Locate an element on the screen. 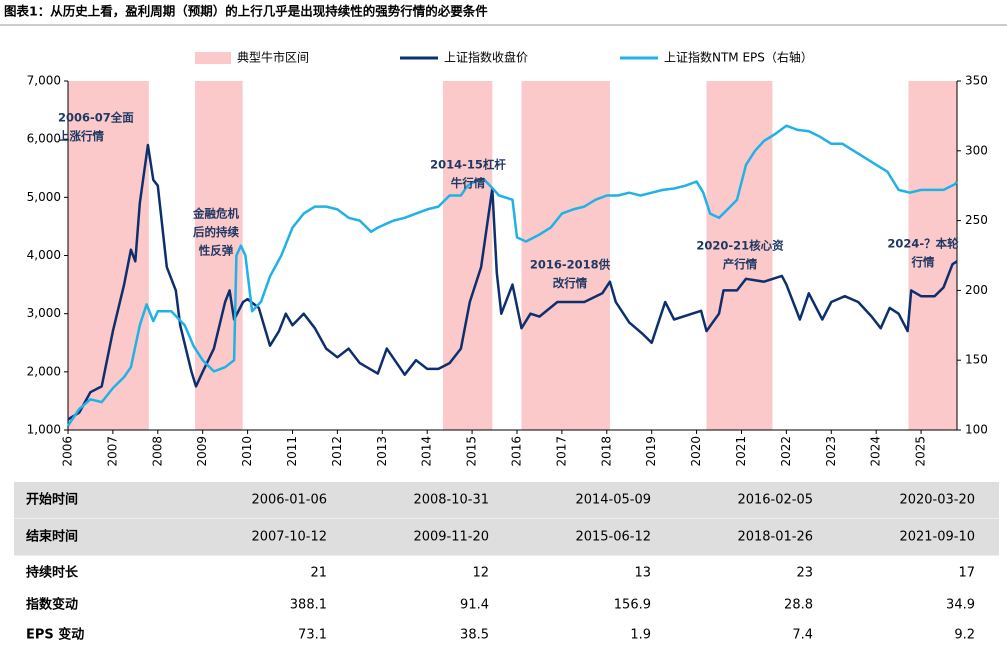 The image size is (1007, 648). x-tick-label: 2019 is located at coordinates (651, 451).